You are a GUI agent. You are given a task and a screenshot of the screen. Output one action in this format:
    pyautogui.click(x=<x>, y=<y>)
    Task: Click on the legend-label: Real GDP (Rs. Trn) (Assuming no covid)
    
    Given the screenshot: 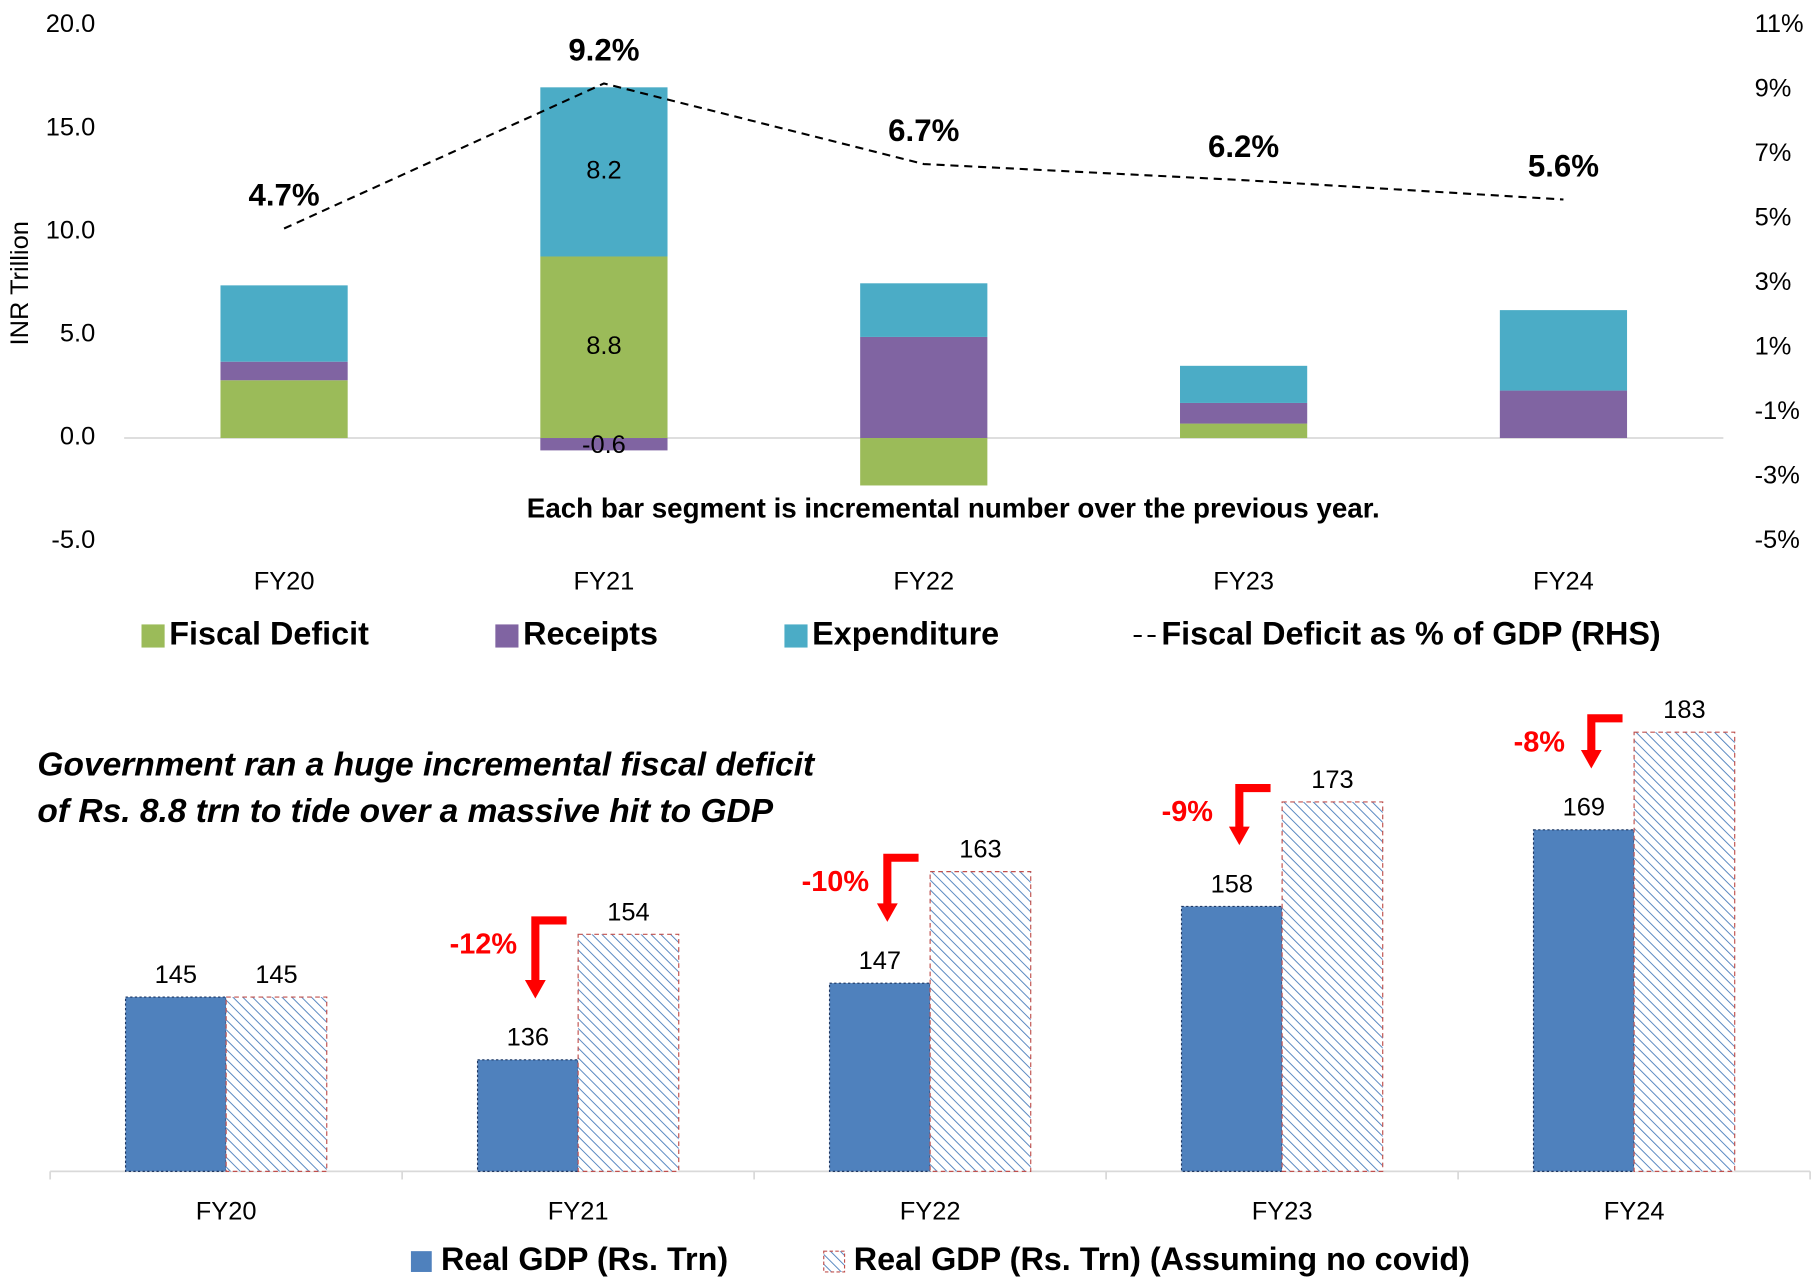 What is the action you would take?
    pyautogui.click(x=1162, y=1259)
    